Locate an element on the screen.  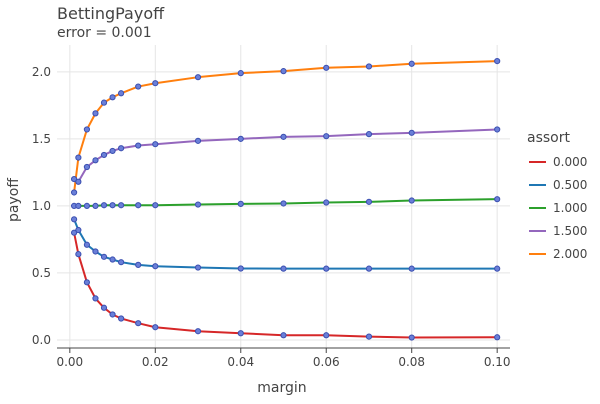
series-line-1.500 is located at coordinates (286, 155).